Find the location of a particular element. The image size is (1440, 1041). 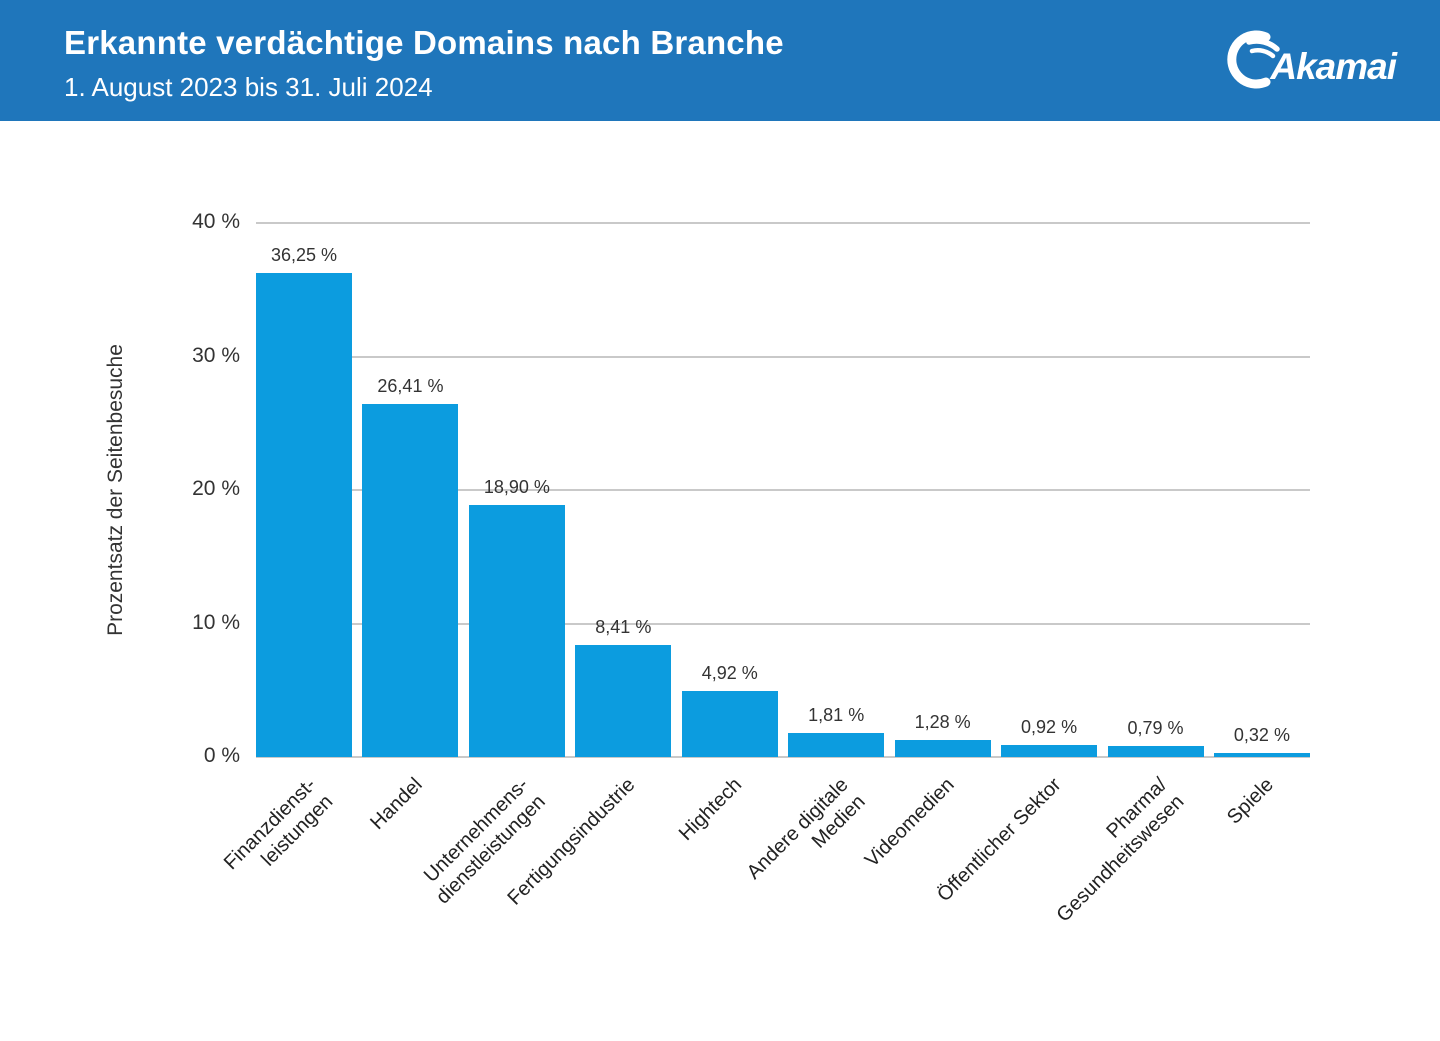

bar-value-label: 0,92 % is located at coordinates (1049, 727).